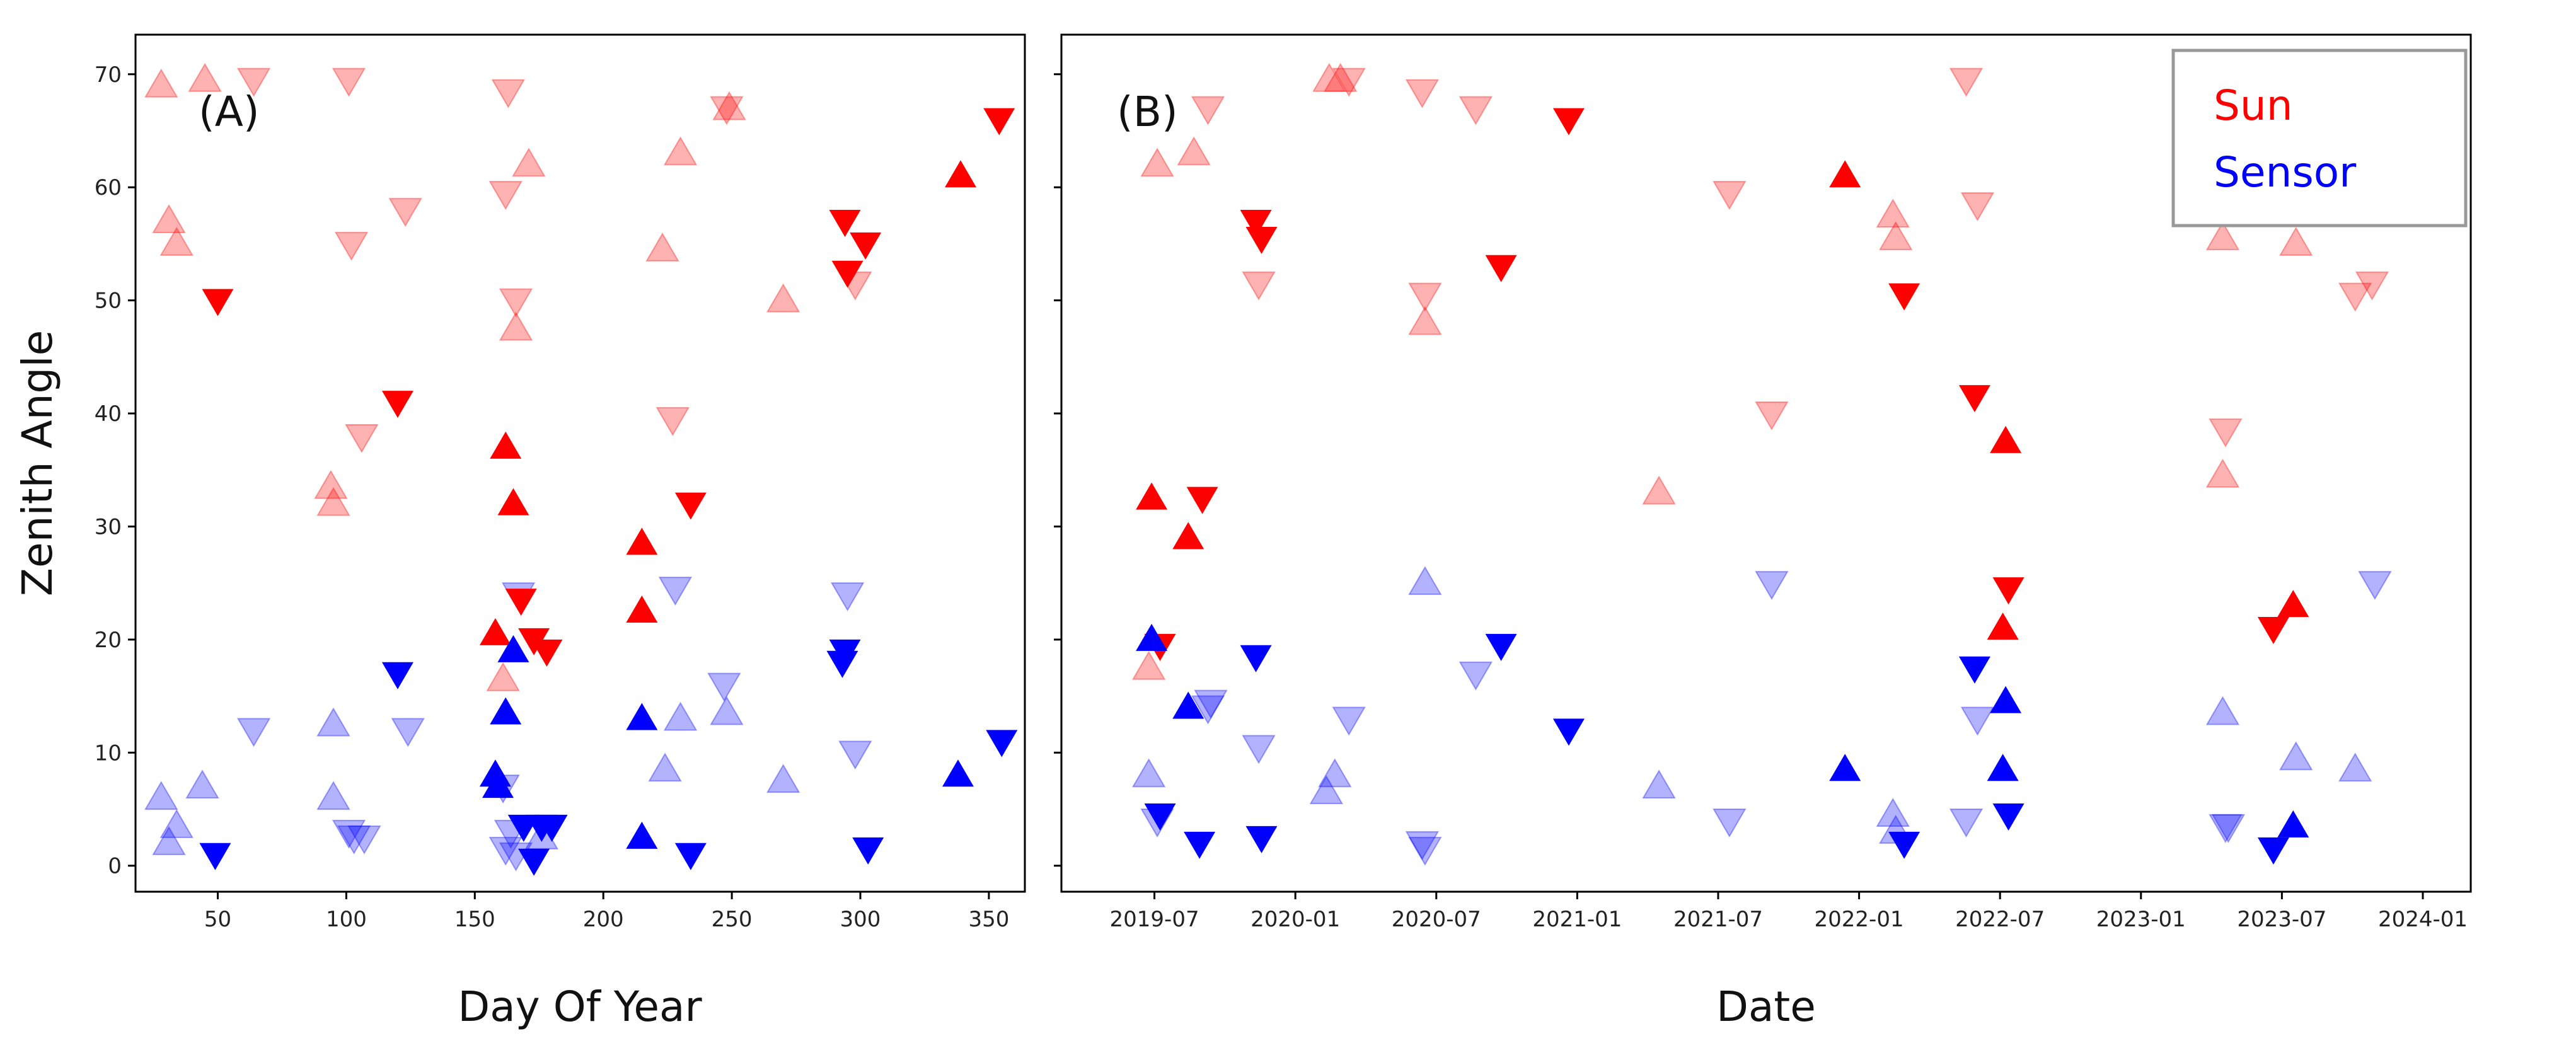 This screenshot has height=1048, width=2576. I want to click on panel-b-x-tick-label: 2024-01, so click(2423, 919).